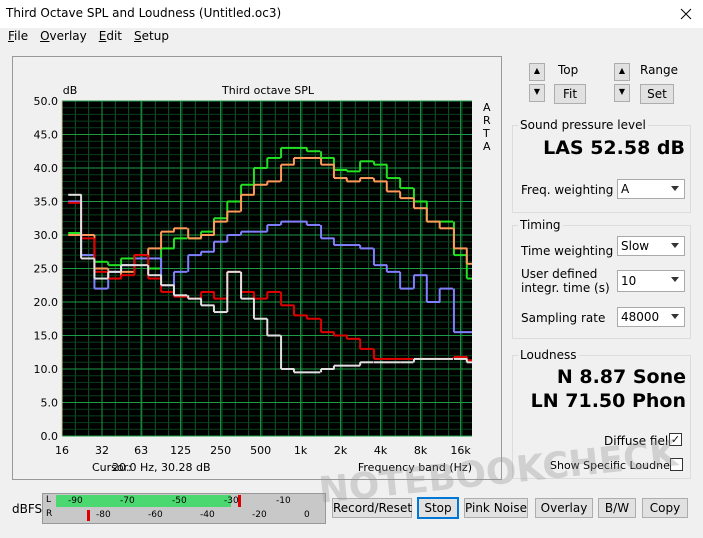  Describe the element at coordinates (46, 269) in the screenshot. I see `y-tick-label: 25.0` at that location.